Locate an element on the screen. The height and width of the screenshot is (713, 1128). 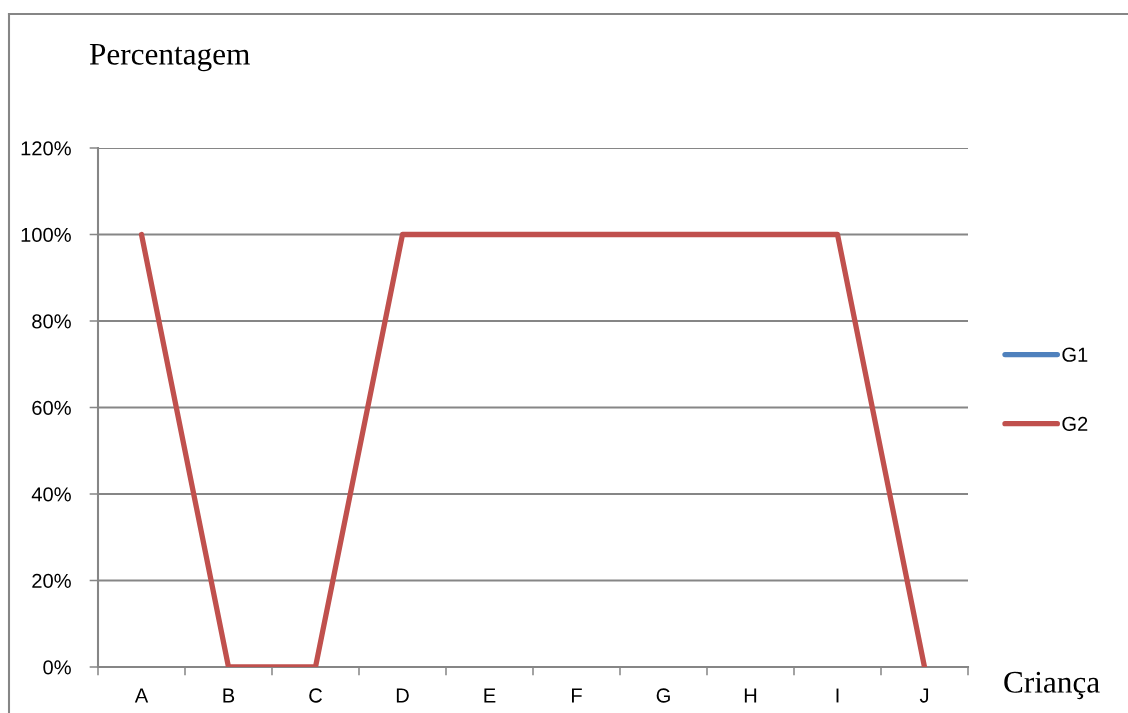
x-tick-label: I is located at coordinates (837, 695).